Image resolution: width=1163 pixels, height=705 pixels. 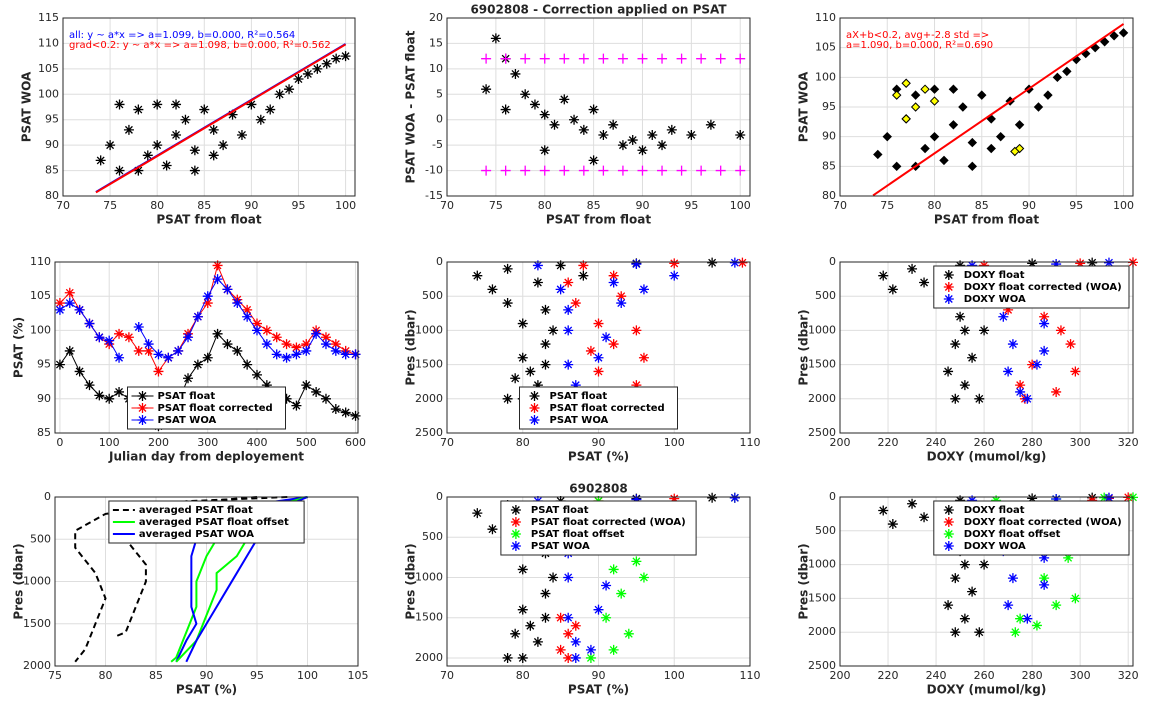 What do you see at coordinates (994, 275) in the screenshot?
I see `legend-label: DOXY float` at bounding box center [994, 275].